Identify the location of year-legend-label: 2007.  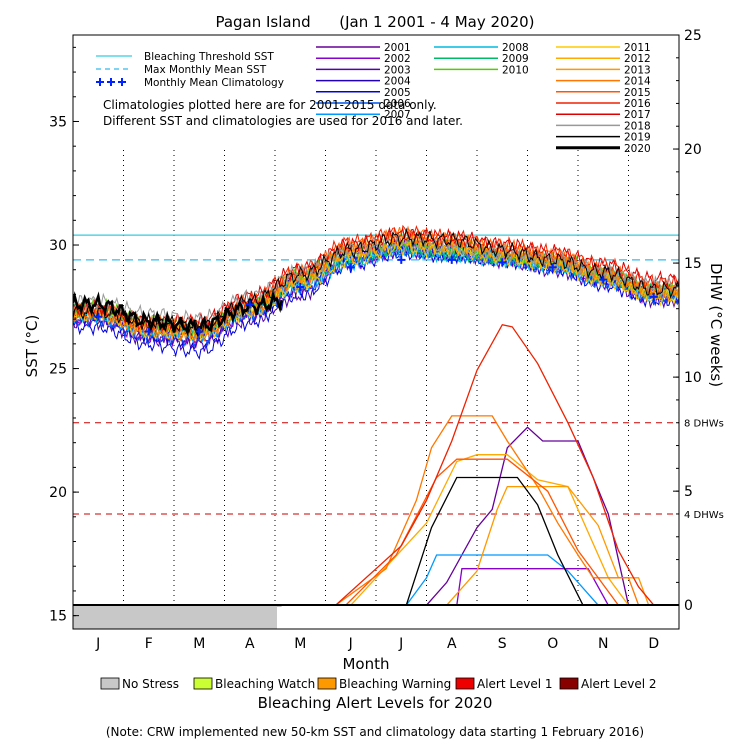
(397, 115).